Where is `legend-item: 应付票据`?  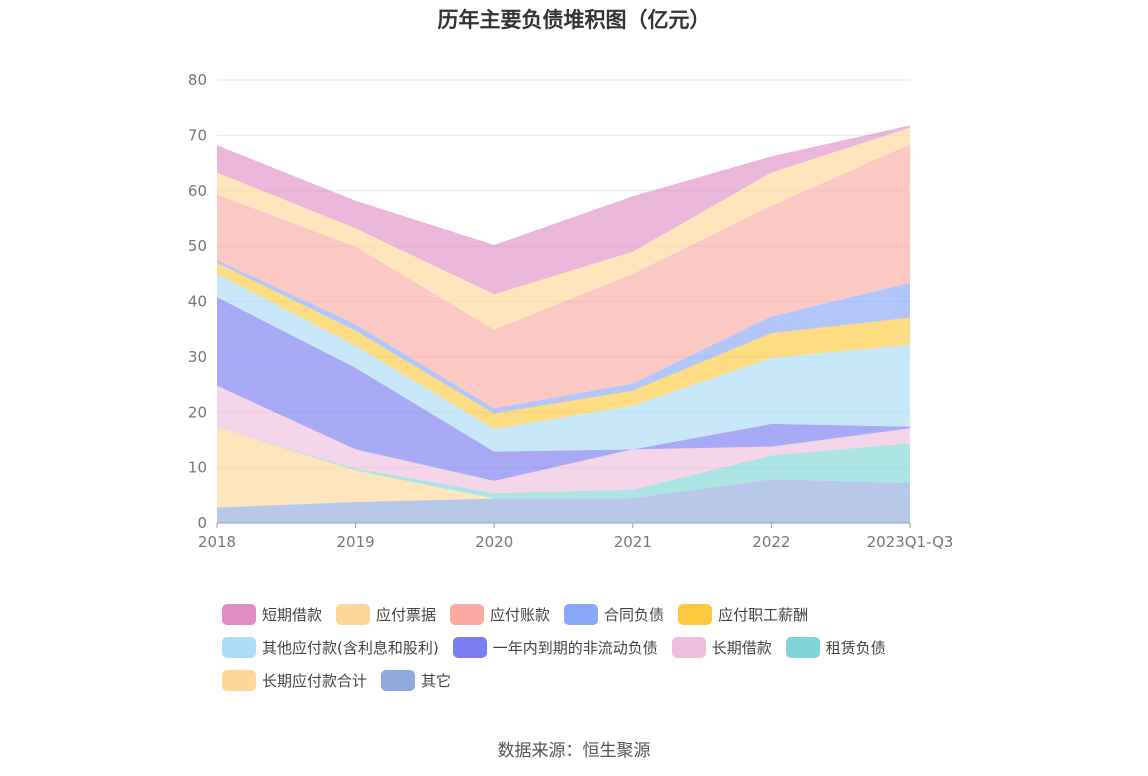
legend-item: 应付票据 is located at coordinates (386, 614).